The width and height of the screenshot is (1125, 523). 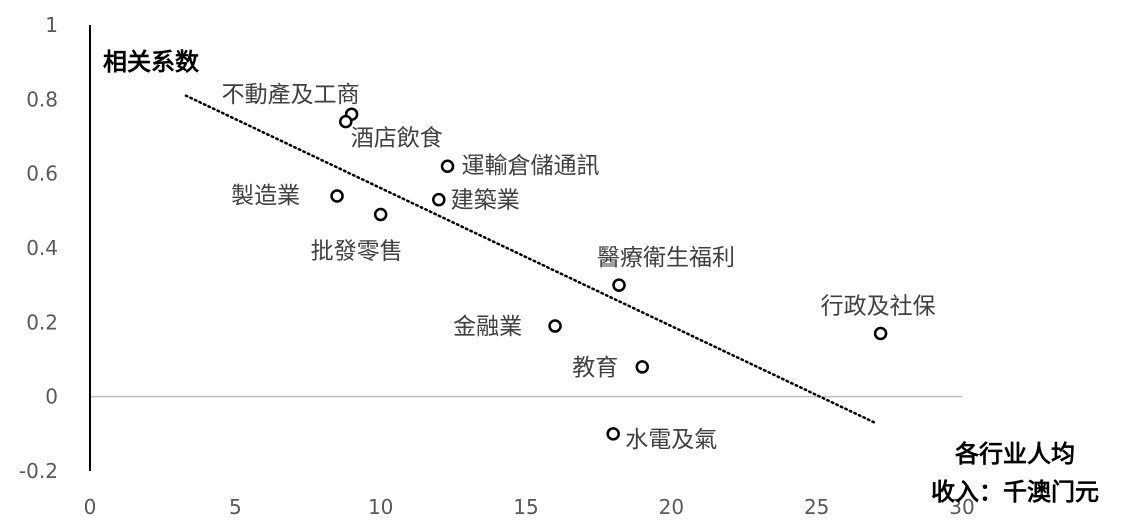 What do you see at coordinates (357, 252) in the screenshot?
I see `data-point-label: 批發零售` at bounding box center [357, 252].